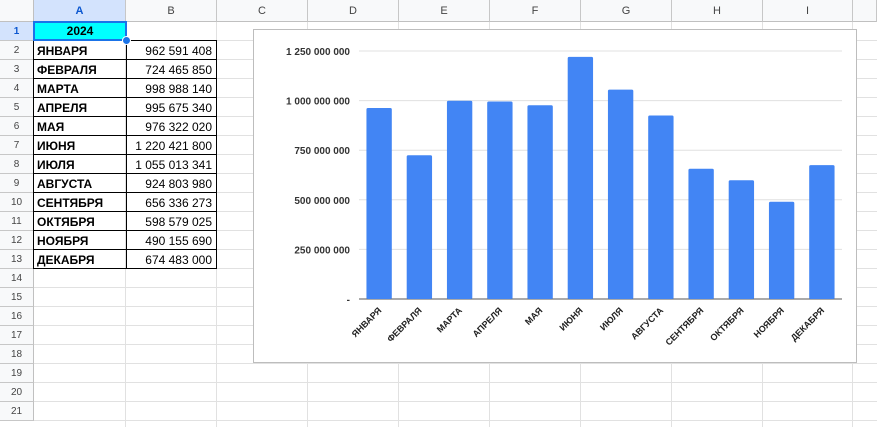 The height and width of the screenshot is (427, 877). I want to click on x-tick-label: МАРТА, so click(450, 320).